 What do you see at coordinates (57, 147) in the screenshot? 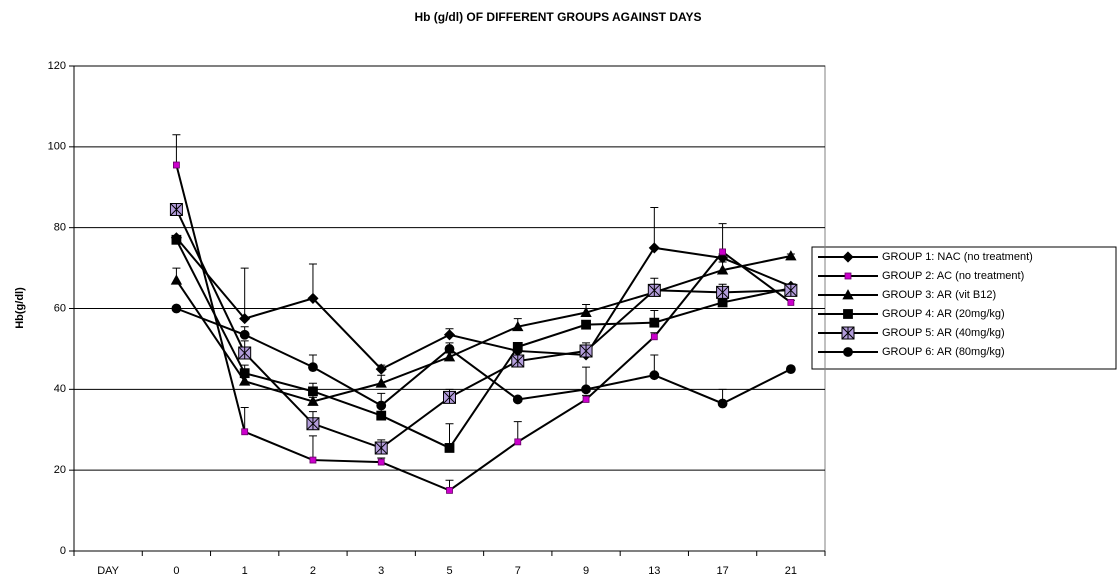
I see `y-tick-label: 100` at bounding box center [57, 147].